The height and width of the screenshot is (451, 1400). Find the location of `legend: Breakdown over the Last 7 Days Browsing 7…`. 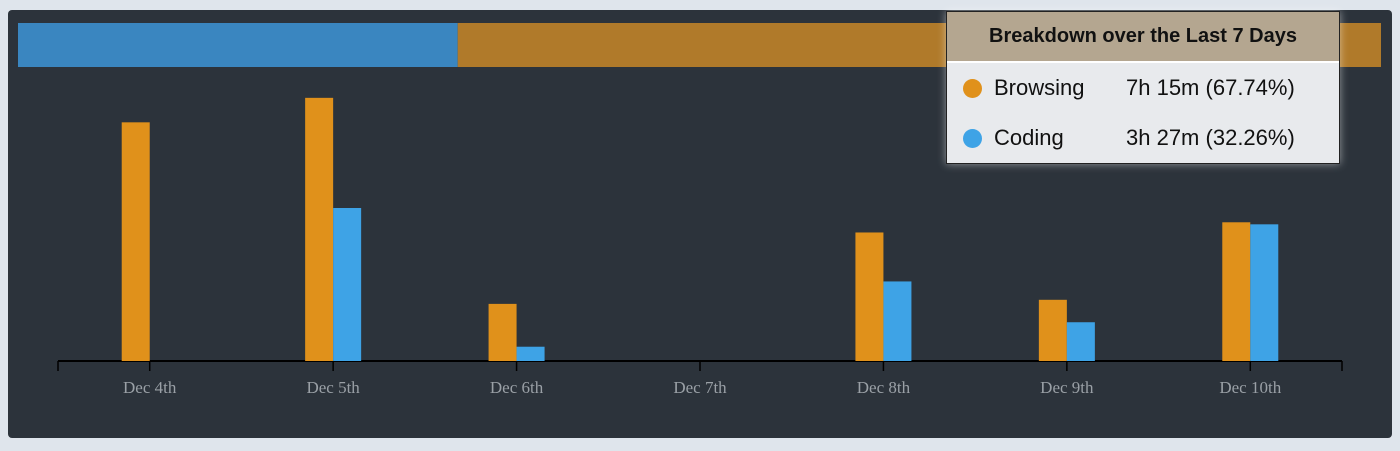

legend: Breakdown over the Last 7 Days Browsing 7… is located at coordinates (1143, 87).